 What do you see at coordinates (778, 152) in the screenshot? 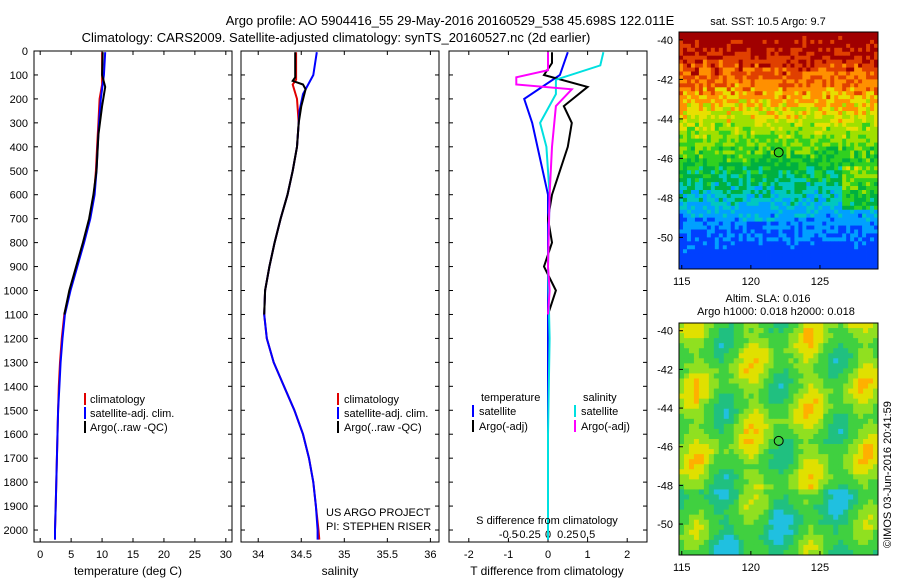
I see `float-position-marker` at bounding box center [778, 152].